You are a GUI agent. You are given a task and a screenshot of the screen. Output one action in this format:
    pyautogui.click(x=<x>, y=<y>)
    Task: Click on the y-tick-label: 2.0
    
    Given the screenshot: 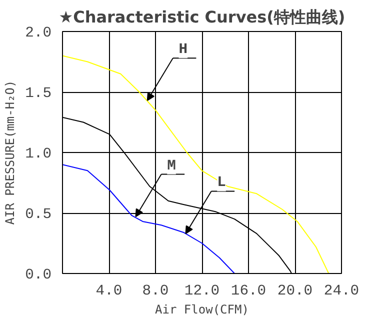 What is the action you would take?
    pyautogui.click(x=38, y=34)
    